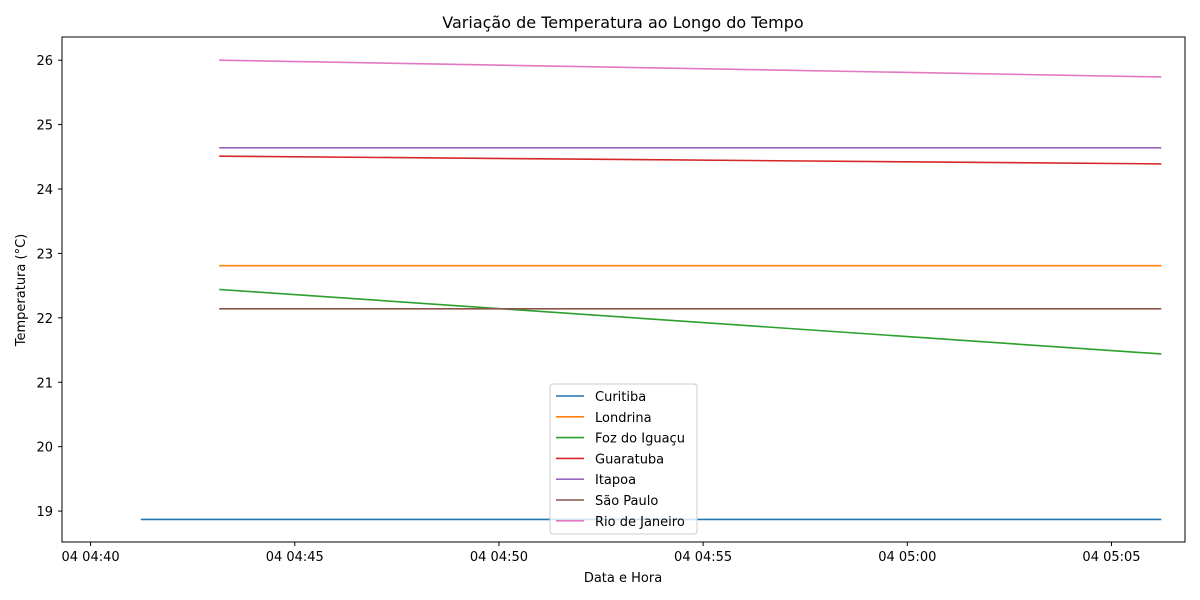  I want to click on x-tick-label: 04 05:05, so click(1111, 557).